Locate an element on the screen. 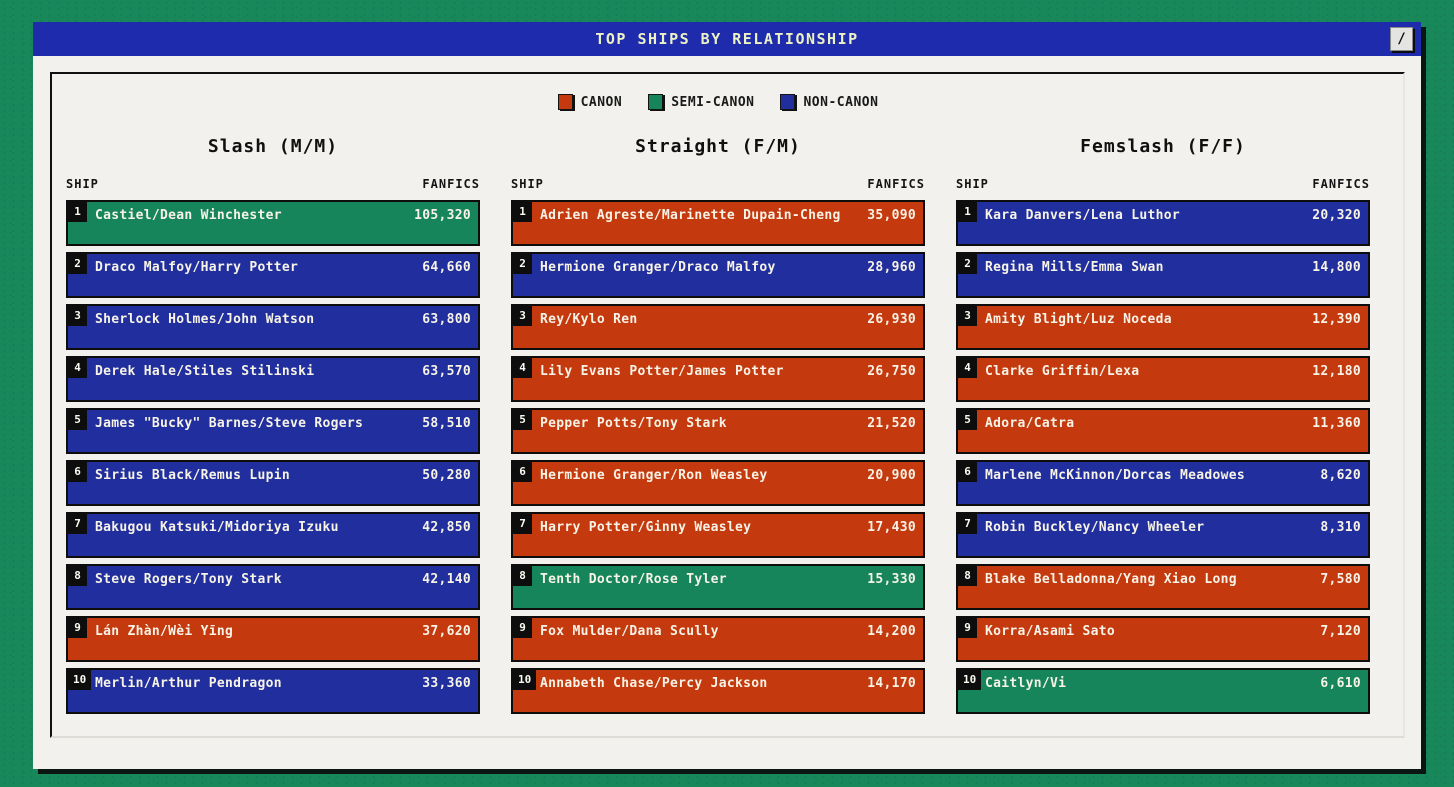 The width and height of the screenshot is (1454, 787). fanfics-value: 21,520 is located at coordinates (891, 423).